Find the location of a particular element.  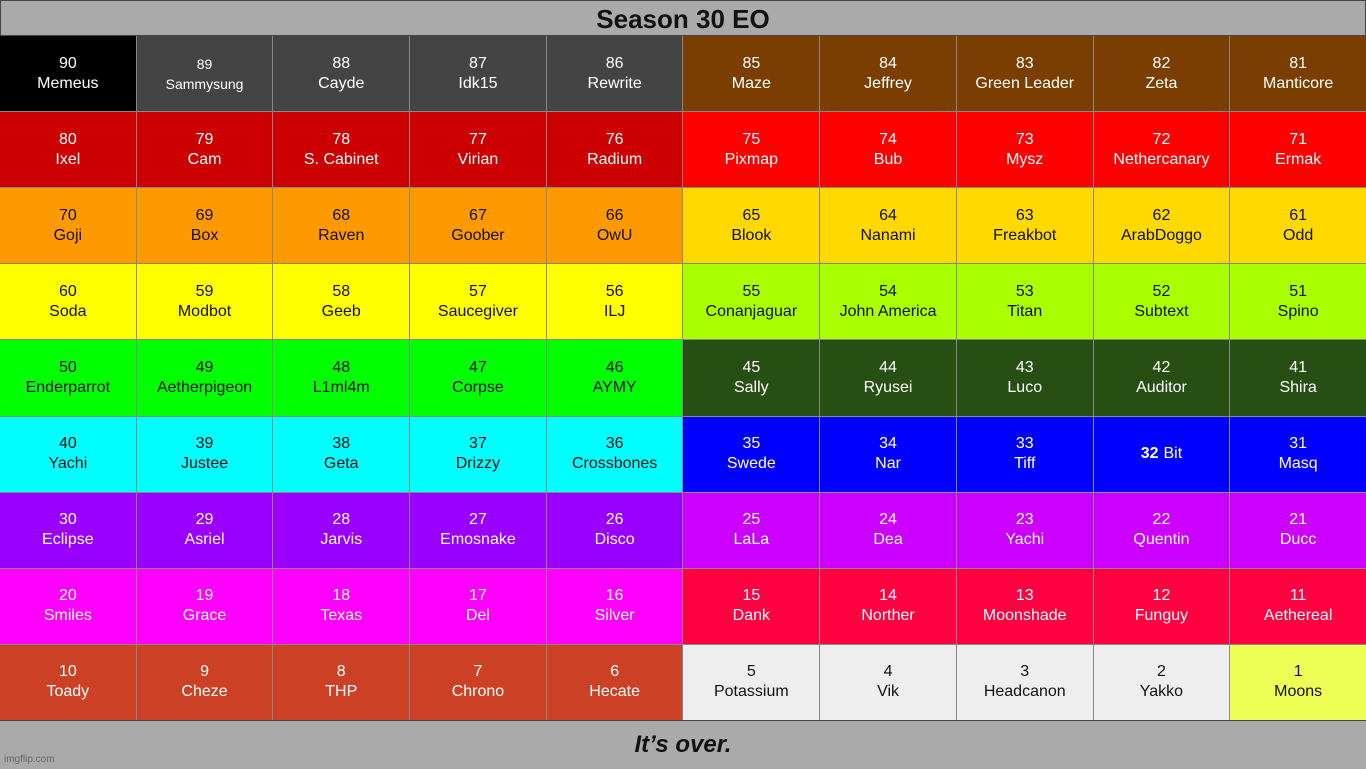

rank: 45 is located at coordinates (751, 367).